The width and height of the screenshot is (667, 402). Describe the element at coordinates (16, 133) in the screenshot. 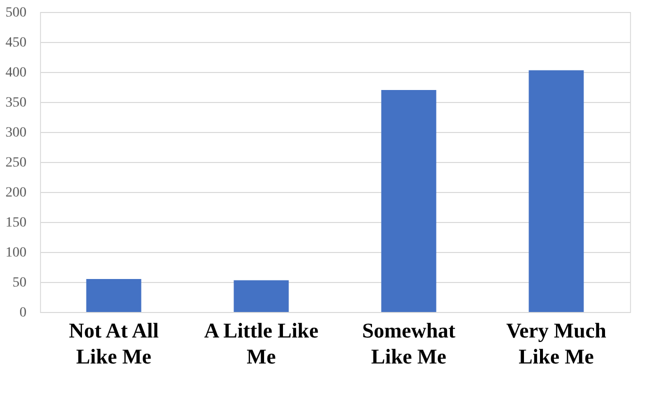

I see `y-tick-label: 300` at that location.